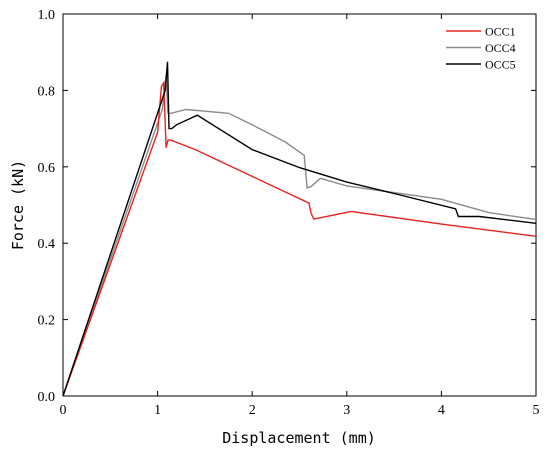 This screenshot has width=550, height=457. Describe the element at coordinates (157, 410) in the screenshot. I see `x-tick-label: 1` at that location.